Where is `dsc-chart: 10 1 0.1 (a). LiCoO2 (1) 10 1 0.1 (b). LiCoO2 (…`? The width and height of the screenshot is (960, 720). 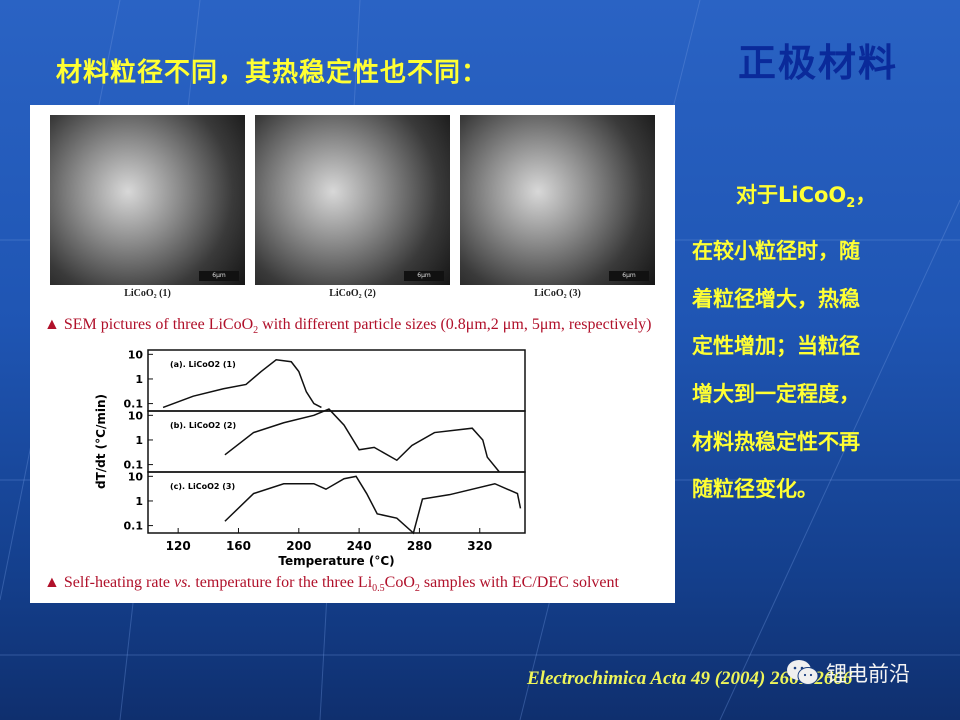
dsc-chart: 10 1 0.1 (a). LiCoO2 (1) 10 1 0.1 (b). LiCoO2 (… is located at coordinates (310, 458).